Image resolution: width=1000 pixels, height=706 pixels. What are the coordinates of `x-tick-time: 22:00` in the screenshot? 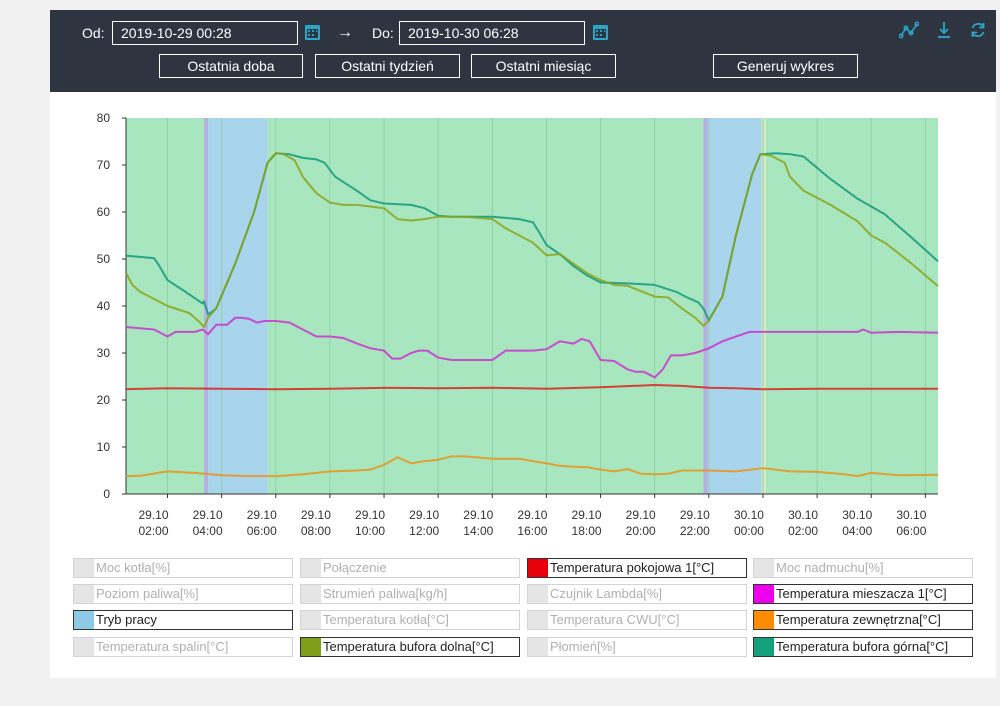 It's located at (695, 531).